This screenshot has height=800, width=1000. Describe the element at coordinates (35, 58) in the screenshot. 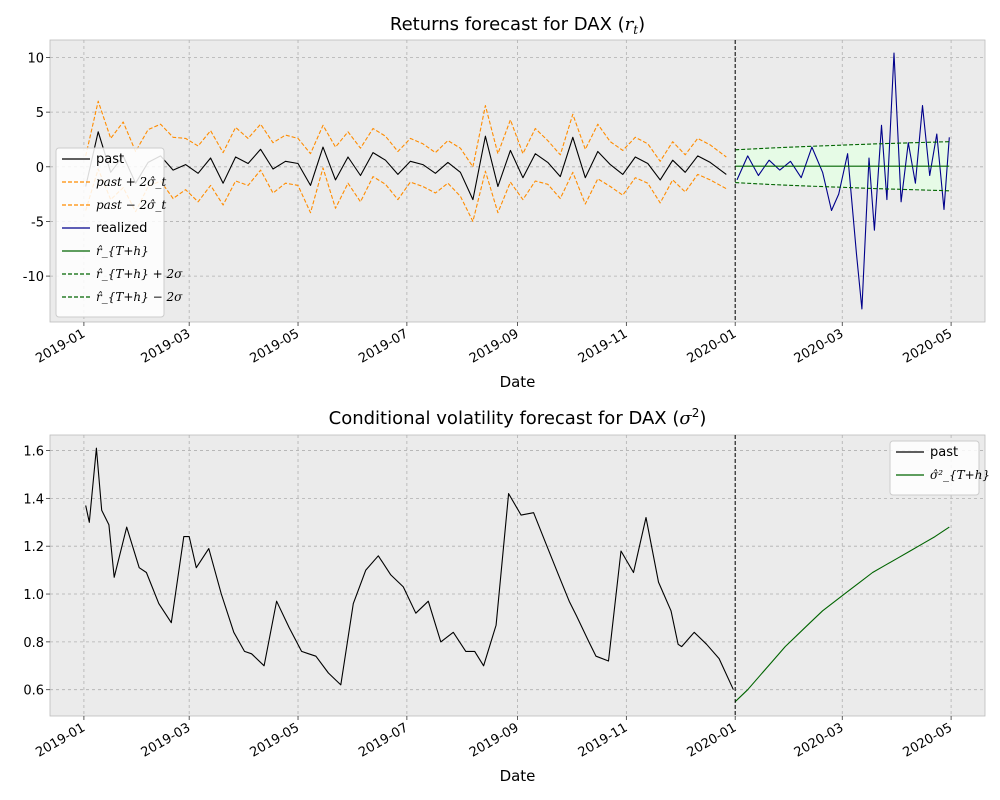

I see `y-tick-label: 10` at that location.